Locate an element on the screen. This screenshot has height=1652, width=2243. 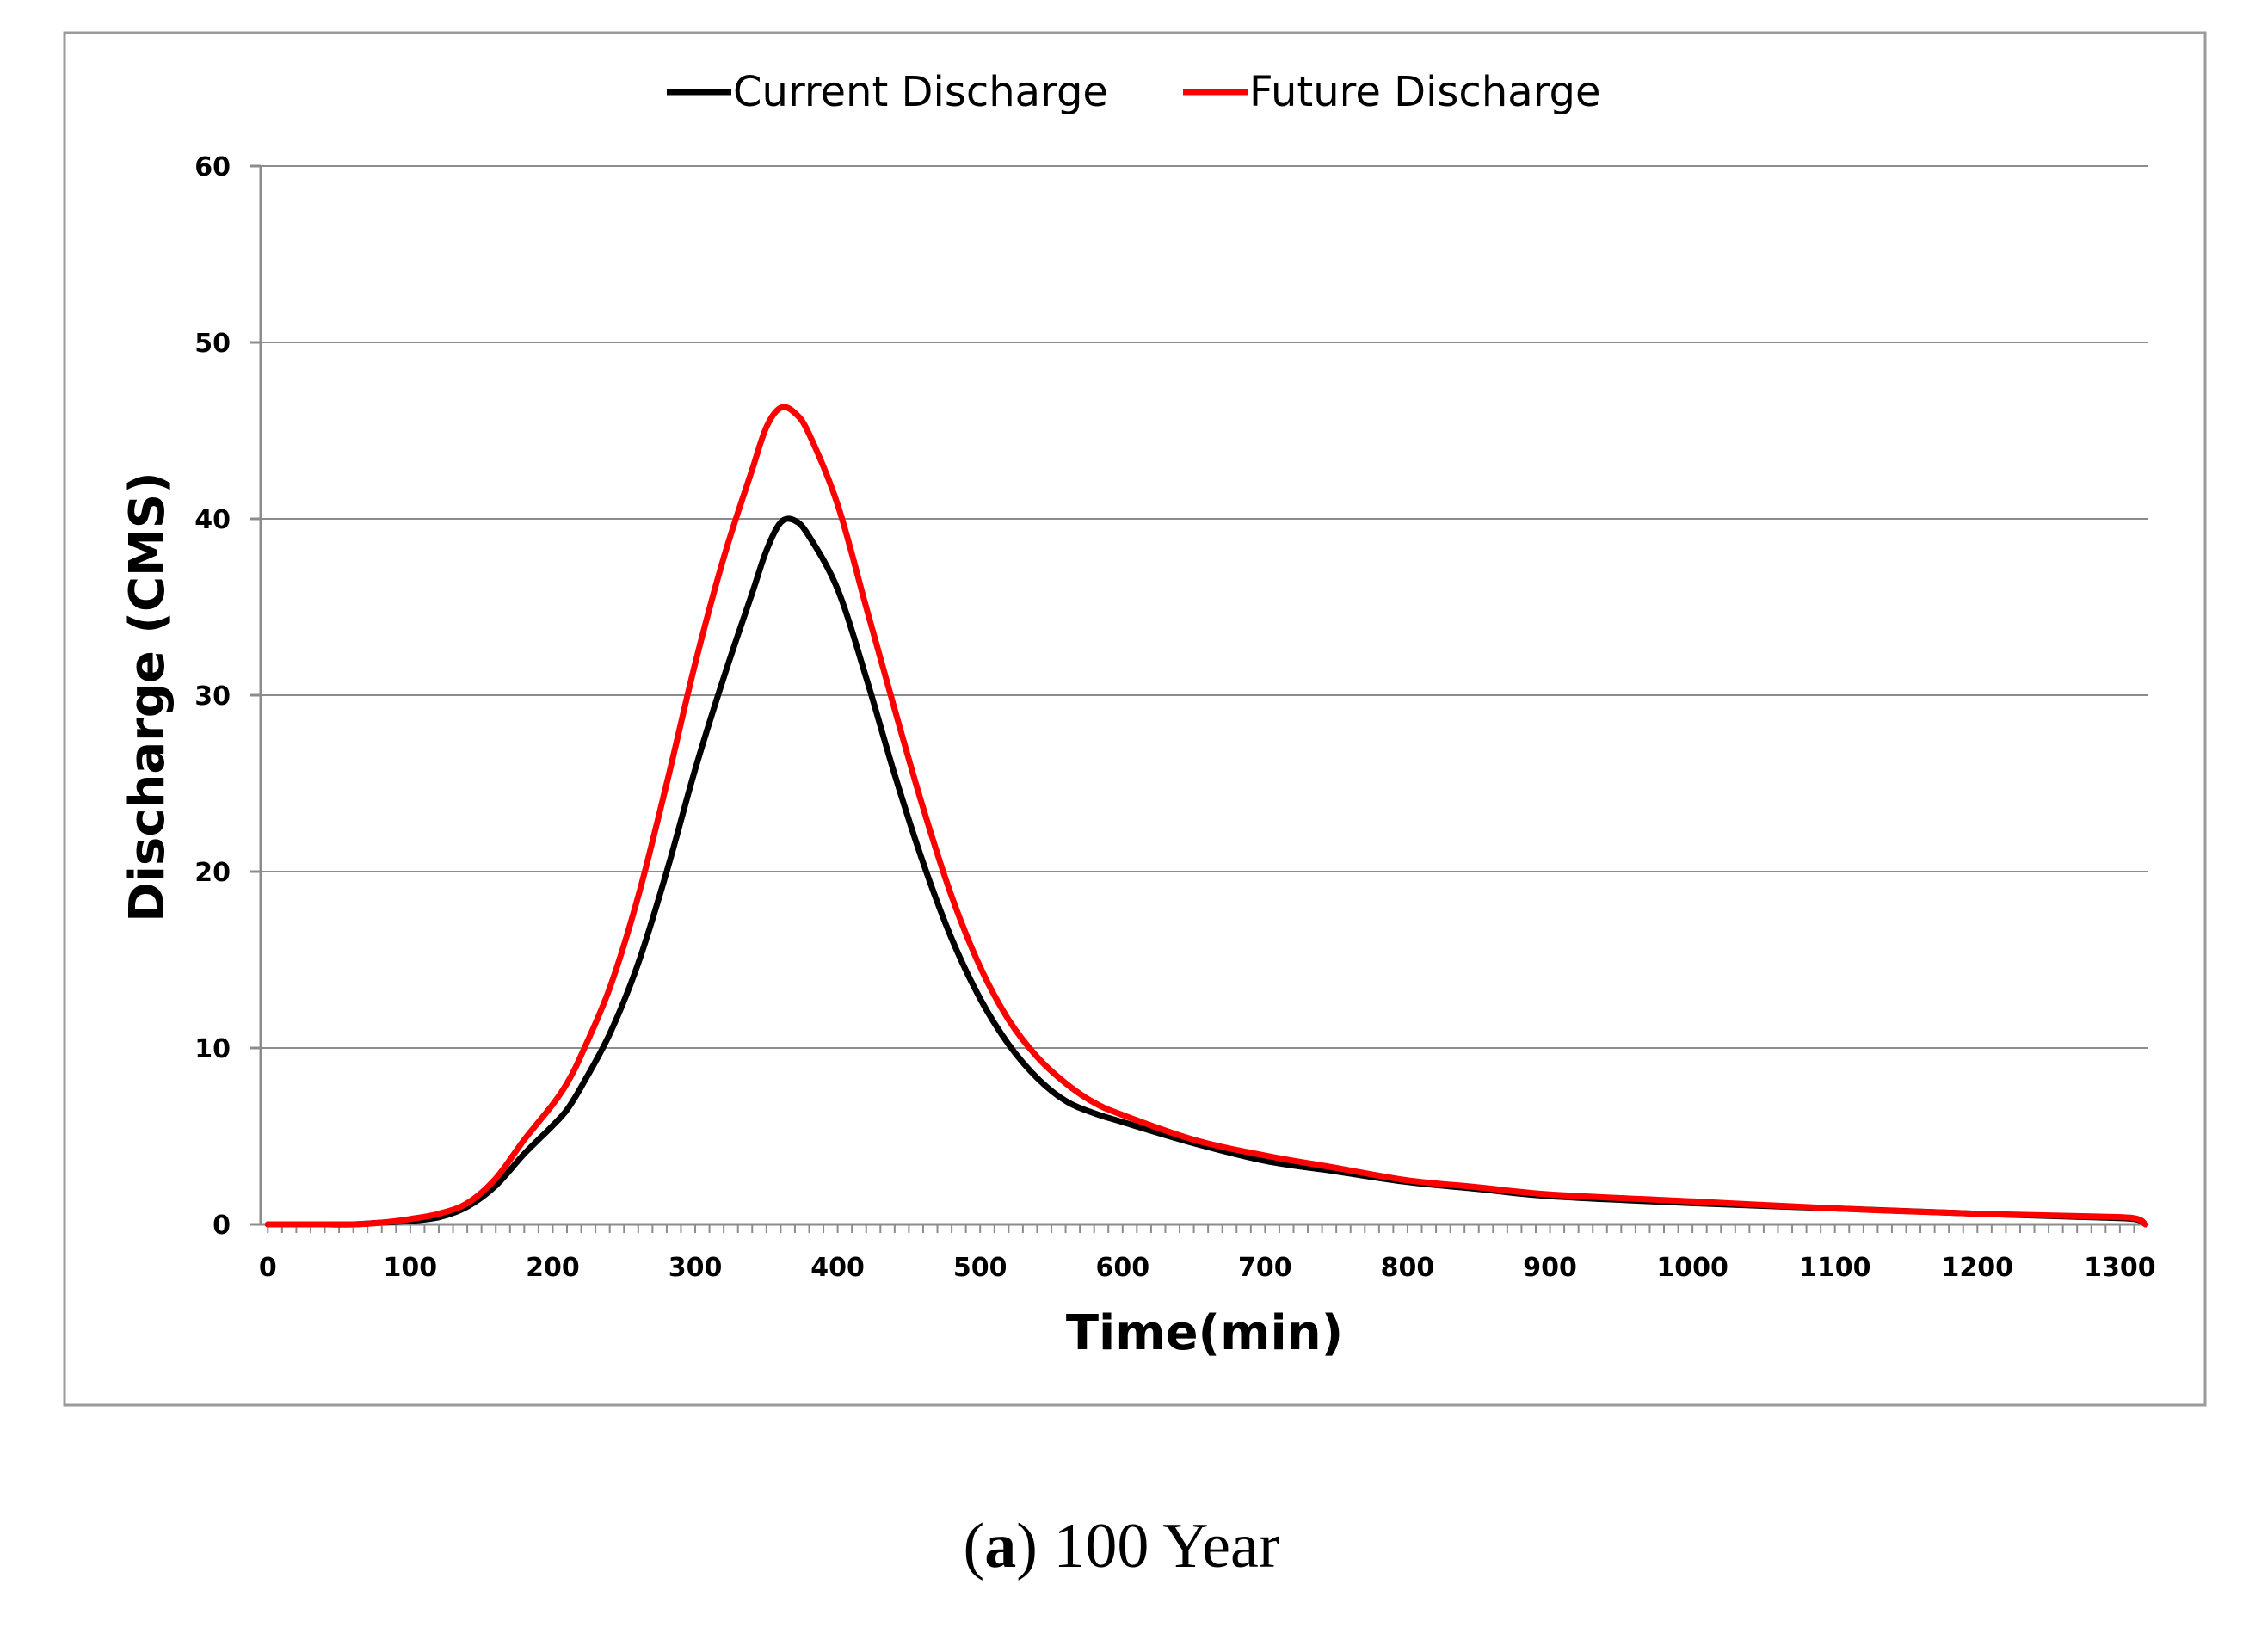
y-tick-label-0: 0 is located at coordinates (222, 1226).